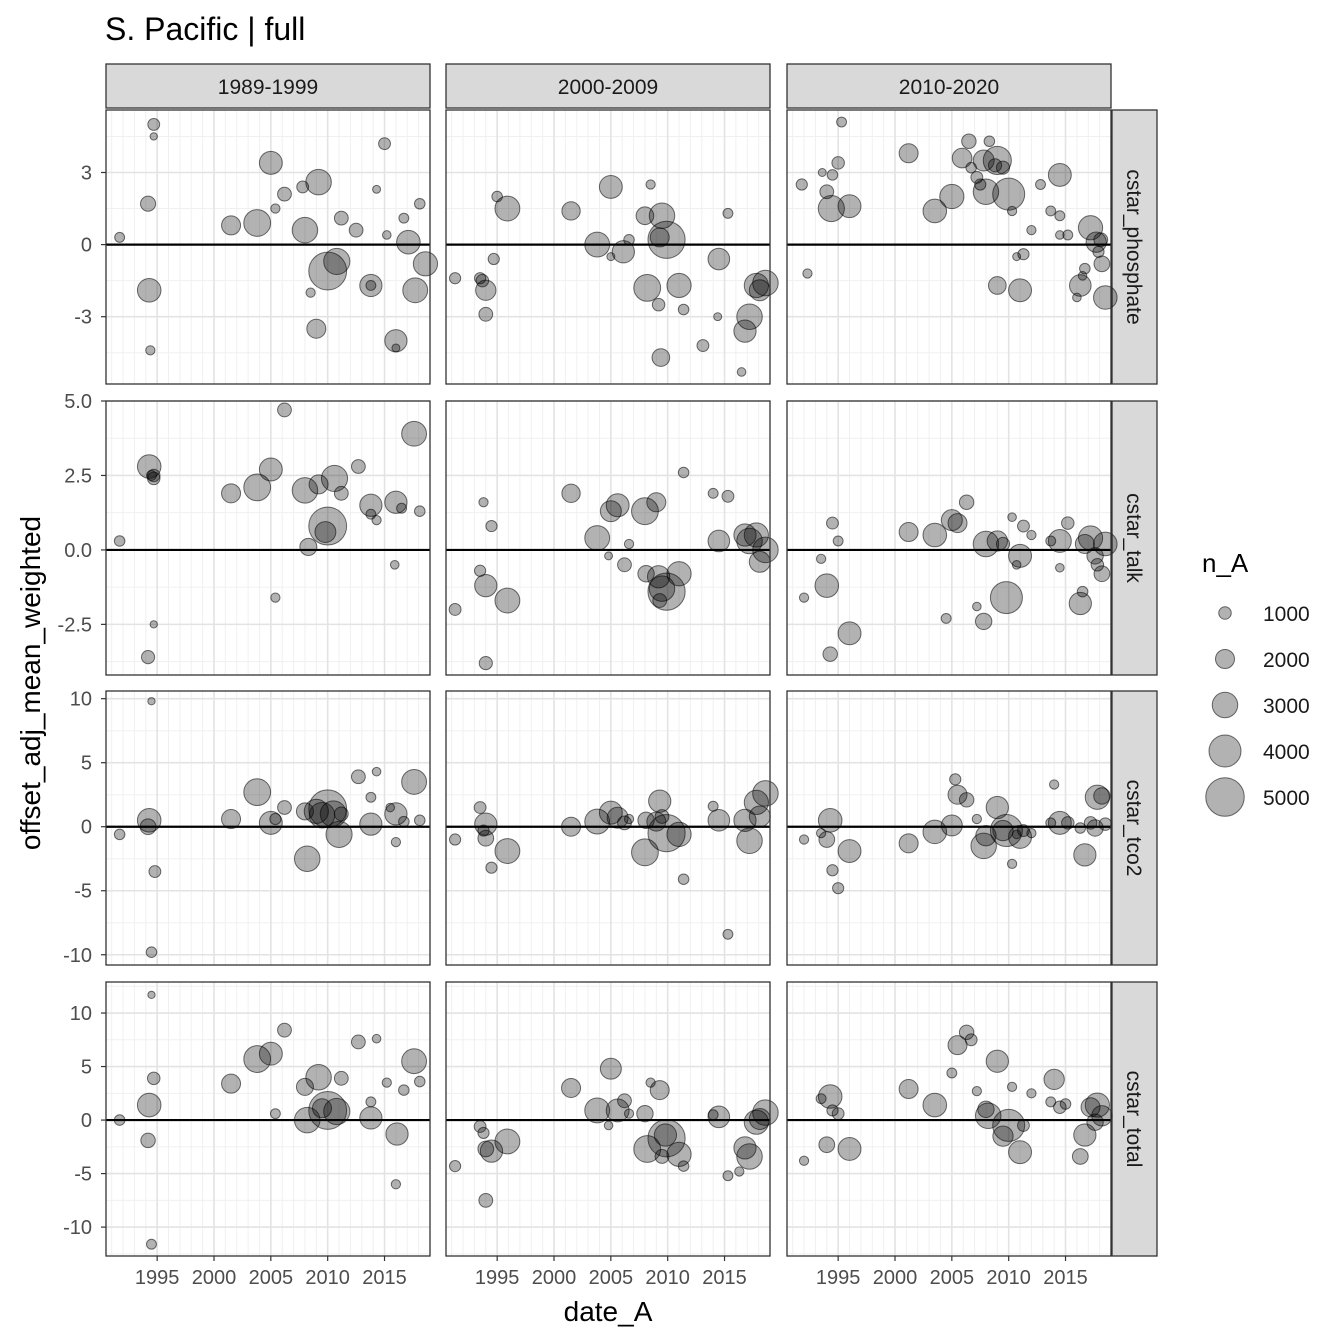  I want to click on panel-background, so click(608, 247).